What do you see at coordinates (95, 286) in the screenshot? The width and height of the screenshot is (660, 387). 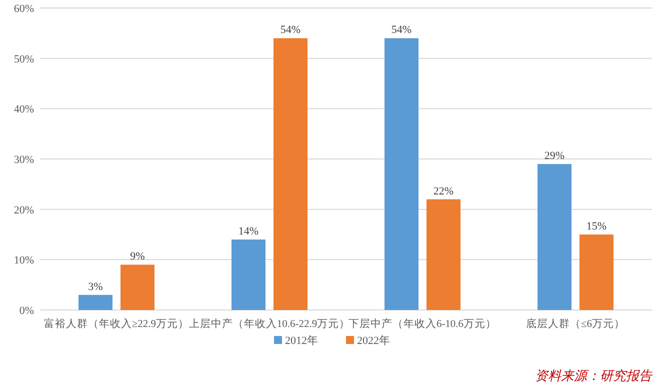 I see `data-label: 3%` at bounding box center [95, 286].